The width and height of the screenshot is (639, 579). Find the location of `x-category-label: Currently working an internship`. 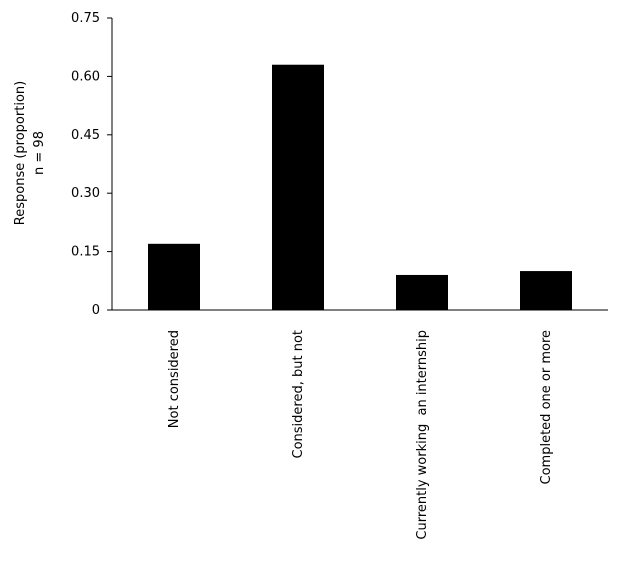

x-category-label: Currently working an internship is located at coordinates (422, 435).